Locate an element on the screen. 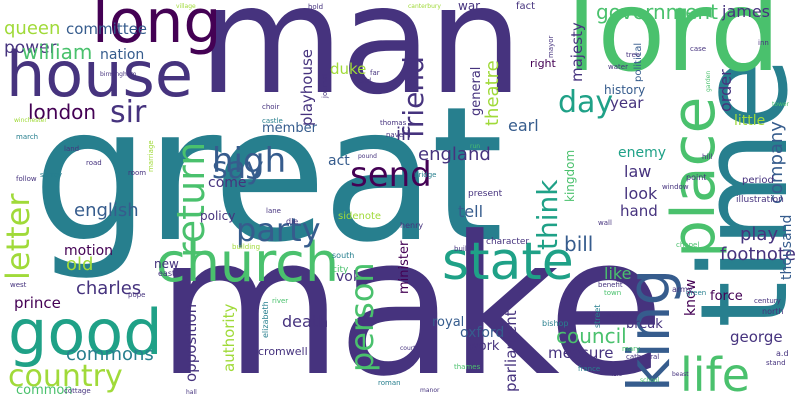 The width and height of the screenshot is (800, 400). word-authority: authority is located at coordinates (229, 337).